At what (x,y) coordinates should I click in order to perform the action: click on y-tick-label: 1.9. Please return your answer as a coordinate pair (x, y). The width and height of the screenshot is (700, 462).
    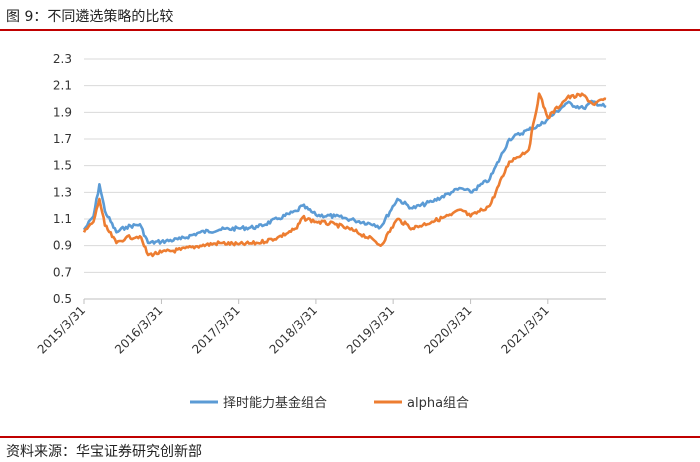
    Looking at the image, I should click on (62, 112).